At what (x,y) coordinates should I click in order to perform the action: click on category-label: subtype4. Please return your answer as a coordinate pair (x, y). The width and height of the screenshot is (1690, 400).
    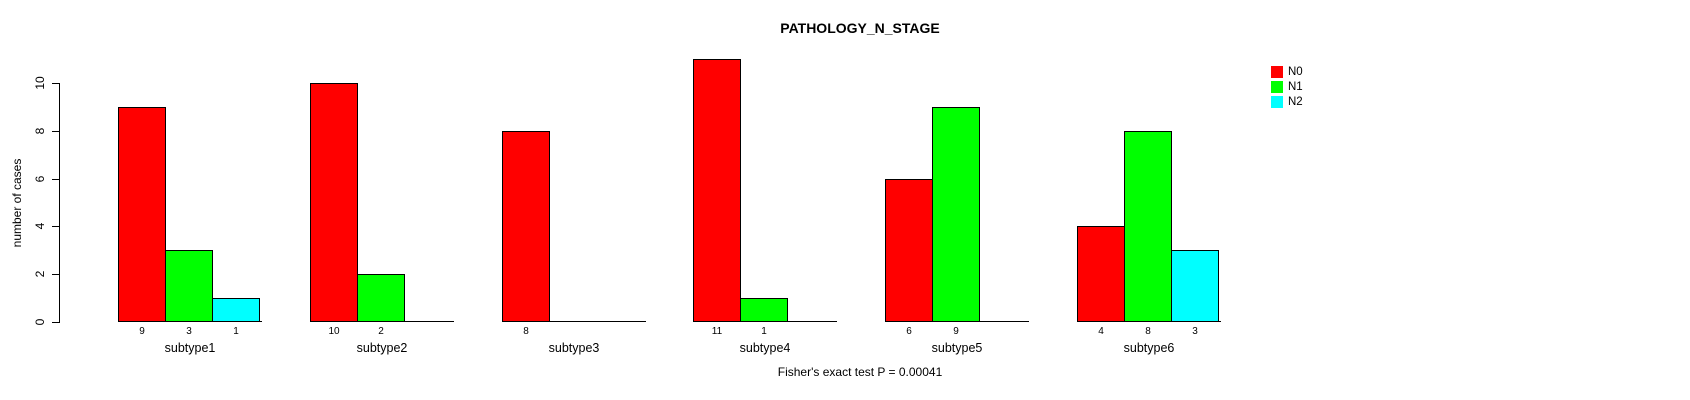
    Looking at the image, I should click on (765, 348).